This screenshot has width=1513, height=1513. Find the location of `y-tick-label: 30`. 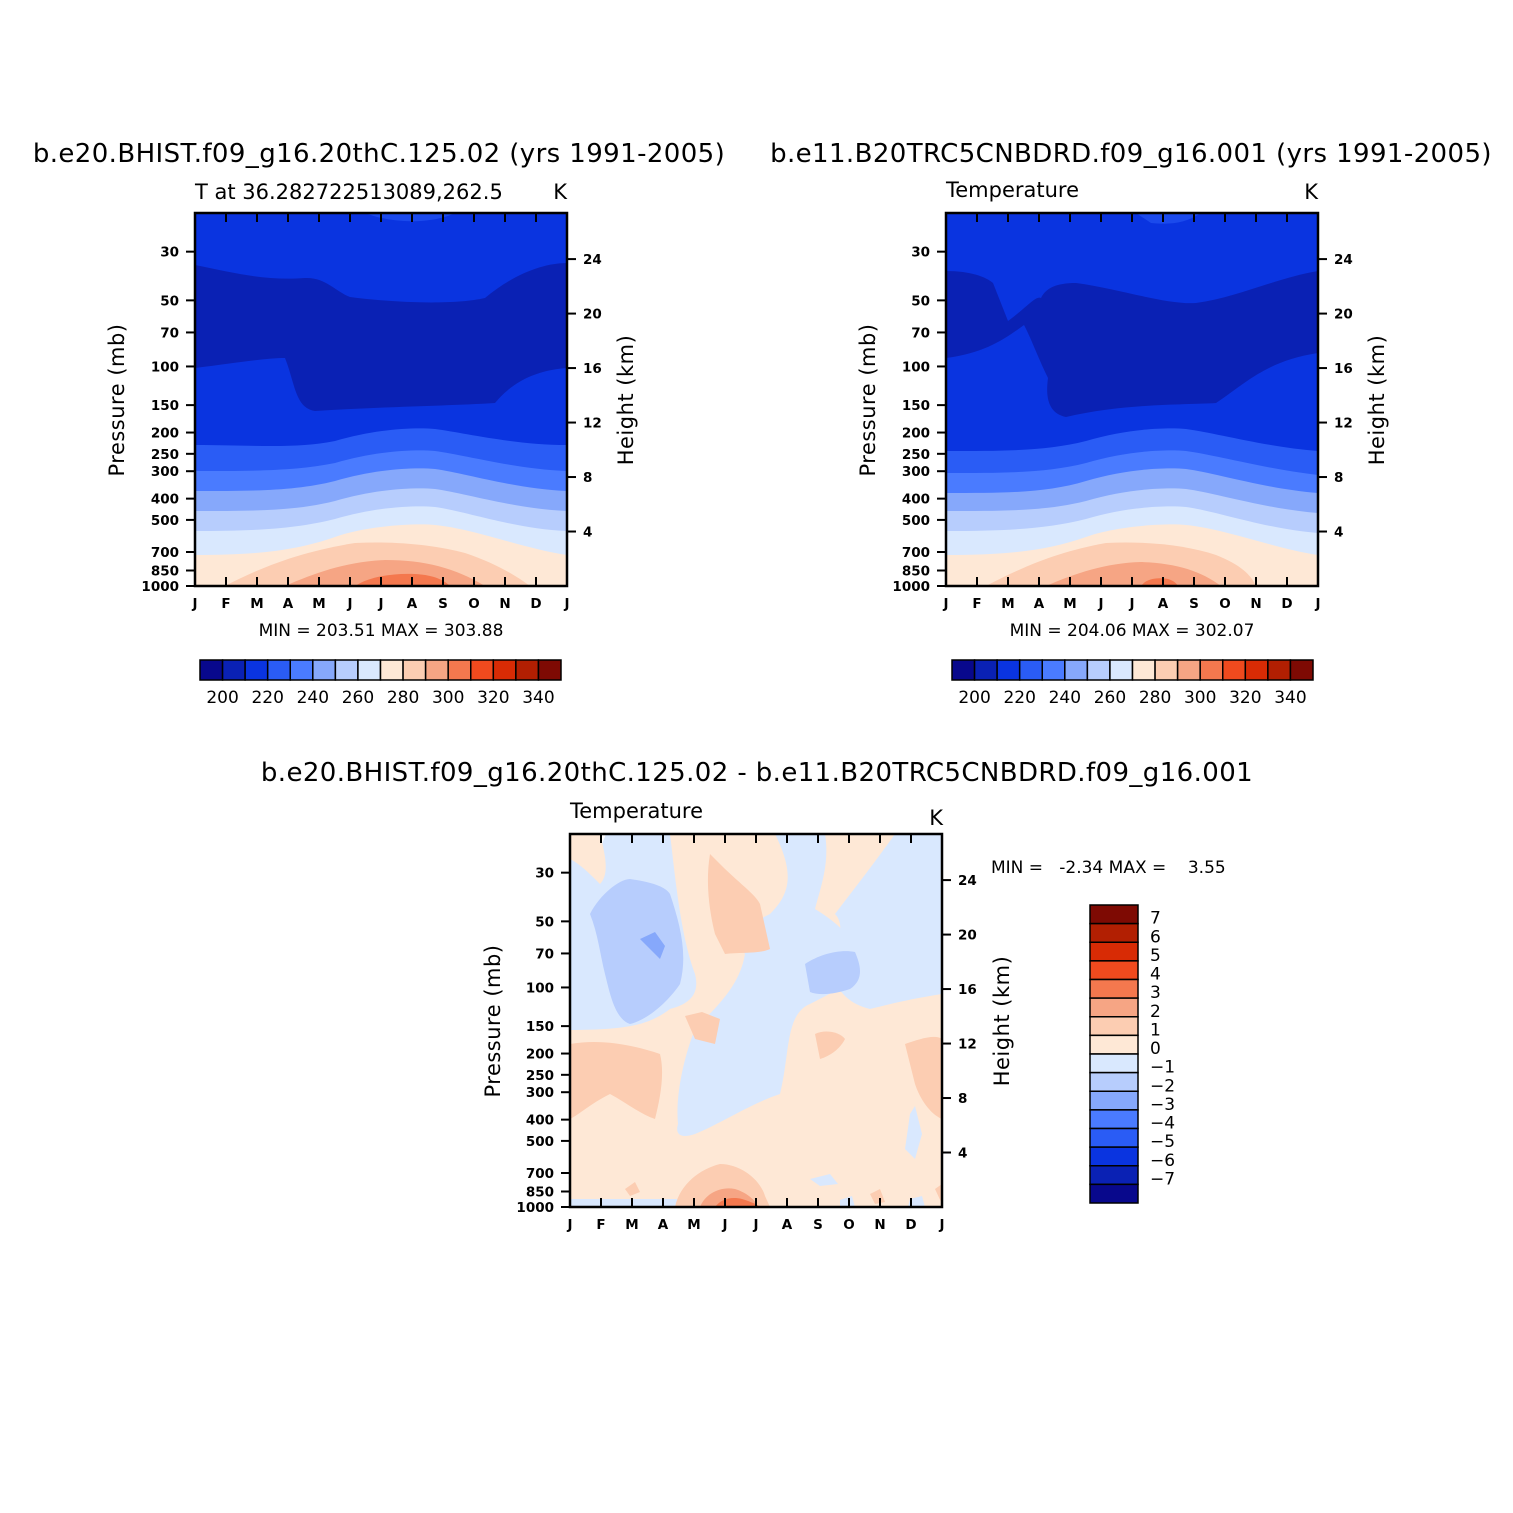

y-tick-label: 30 is located at coordinates (920, 253).